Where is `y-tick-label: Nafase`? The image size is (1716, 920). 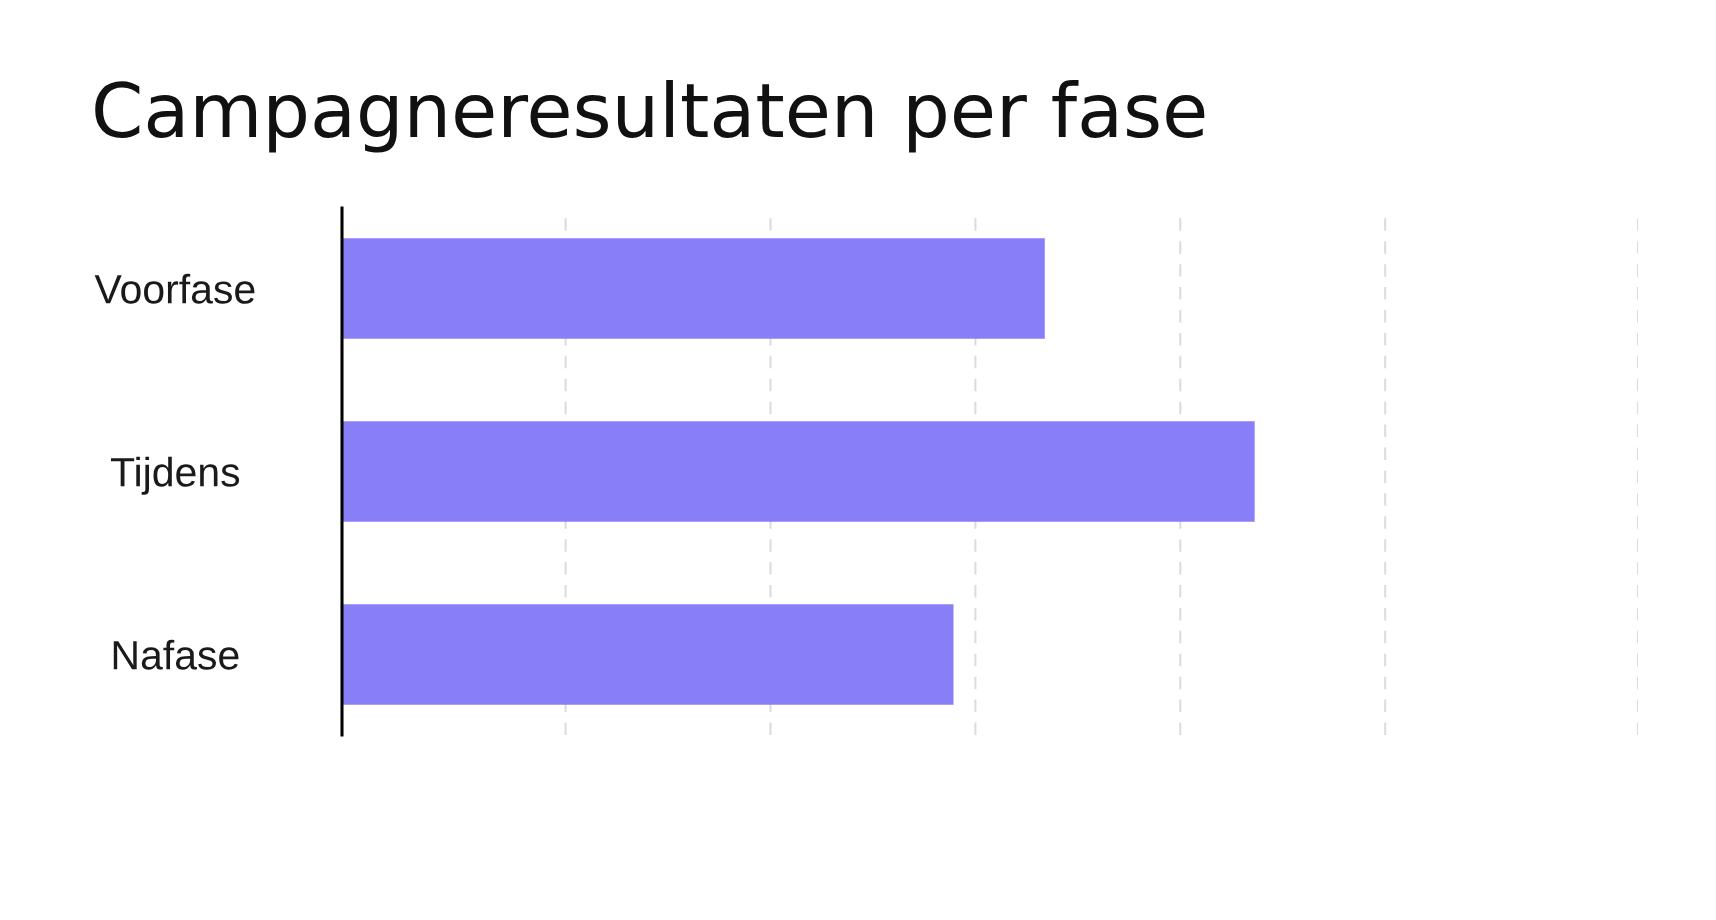 y-tick-label: Nafase is located at coordinates (176, 654).